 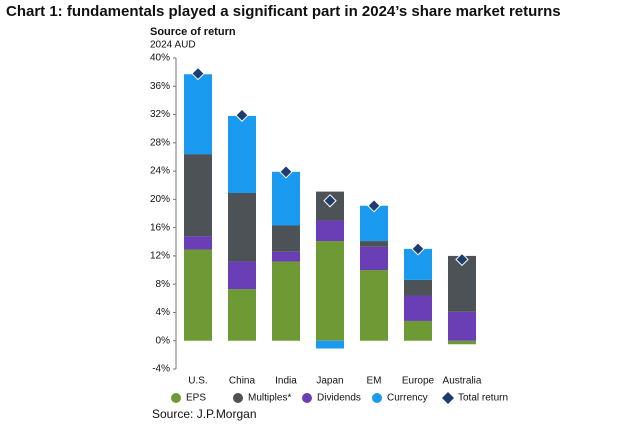 I want to click on y-tick-label: 8%, so click(x=163, y=284).